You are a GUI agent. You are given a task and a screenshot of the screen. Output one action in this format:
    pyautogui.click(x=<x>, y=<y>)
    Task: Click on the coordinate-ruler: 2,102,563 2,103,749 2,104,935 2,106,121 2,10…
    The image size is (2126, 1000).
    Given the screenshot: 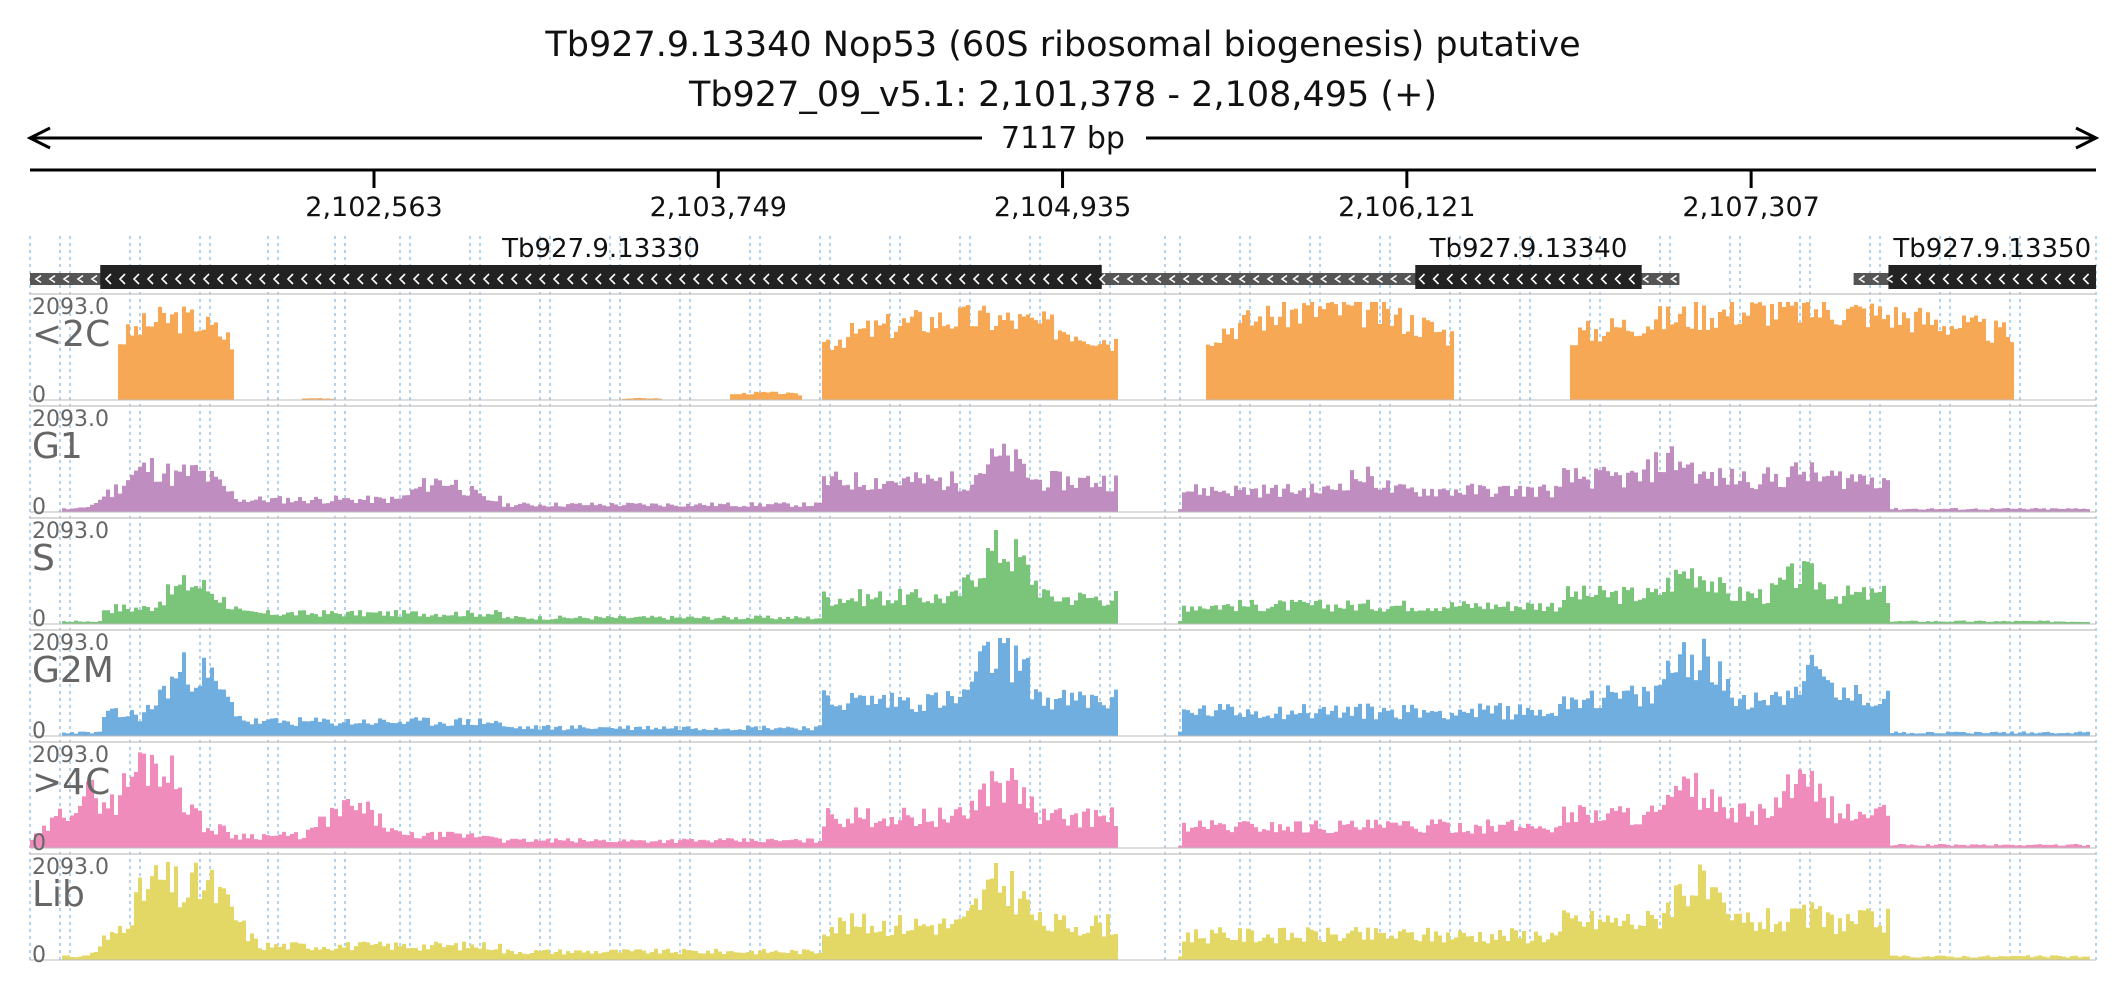 What is the action you would take?
    pyautogui.click(x=1063, y=195)
    